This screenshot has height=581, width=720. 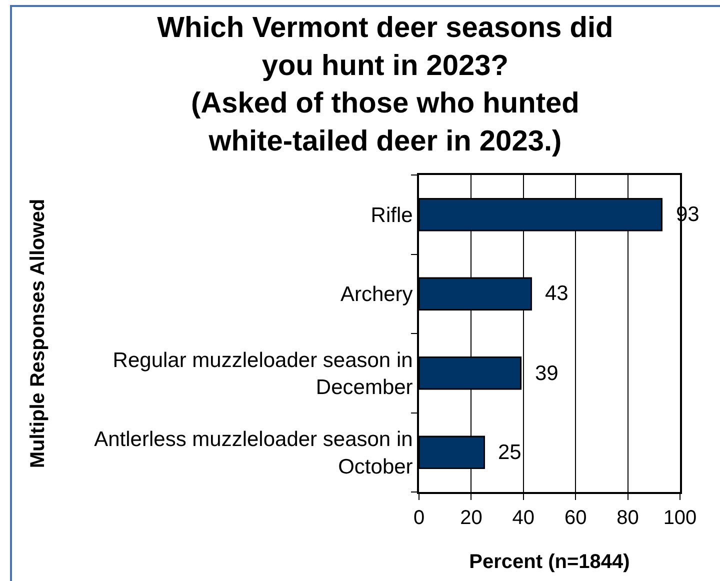 What do you see at coordinates (253, 453) in the screenshot?
I see `y-tick-label: Antlerless muzzleloader season in October` at bounding box center [253, 453].